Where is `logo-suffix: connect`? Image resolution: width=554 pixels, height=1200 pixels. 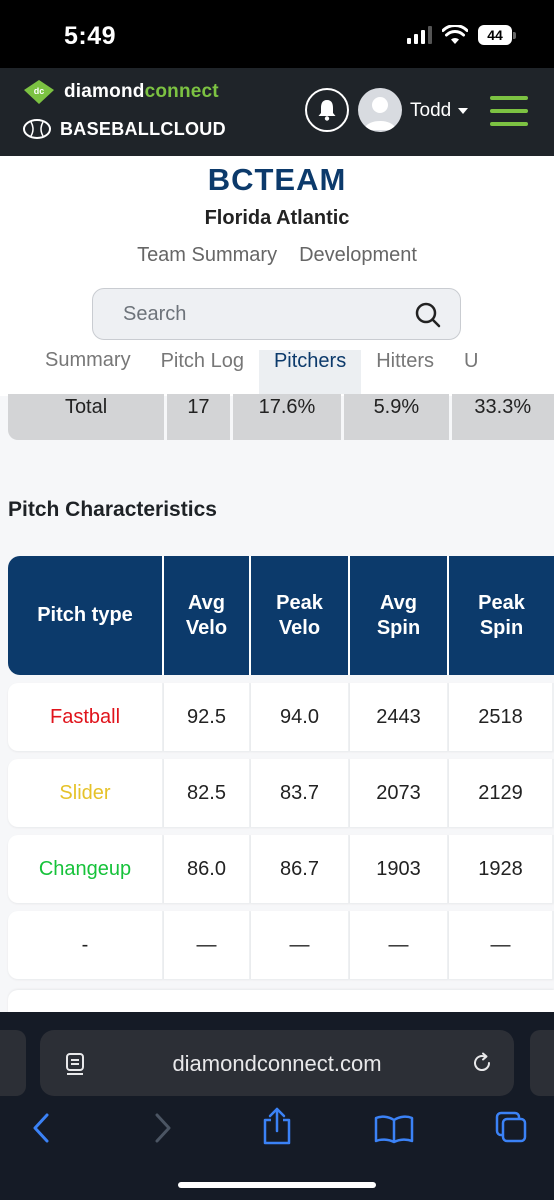
logo-suffix: connect is located at coordinates (181, 91).